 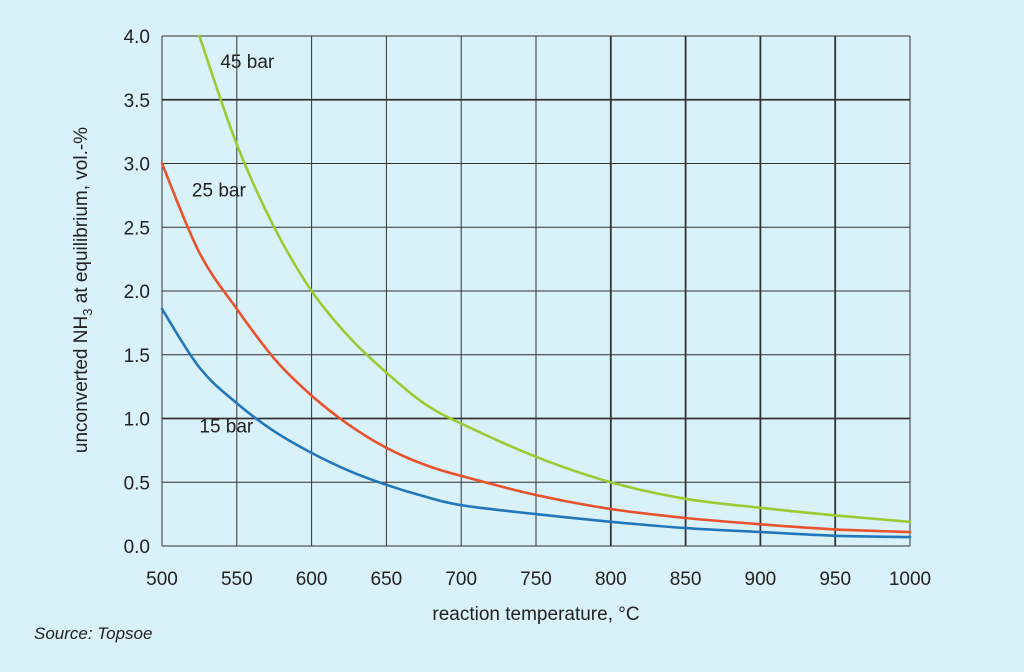 I want to click on y-tick-label: 1.0, so click(x=137, y=420).